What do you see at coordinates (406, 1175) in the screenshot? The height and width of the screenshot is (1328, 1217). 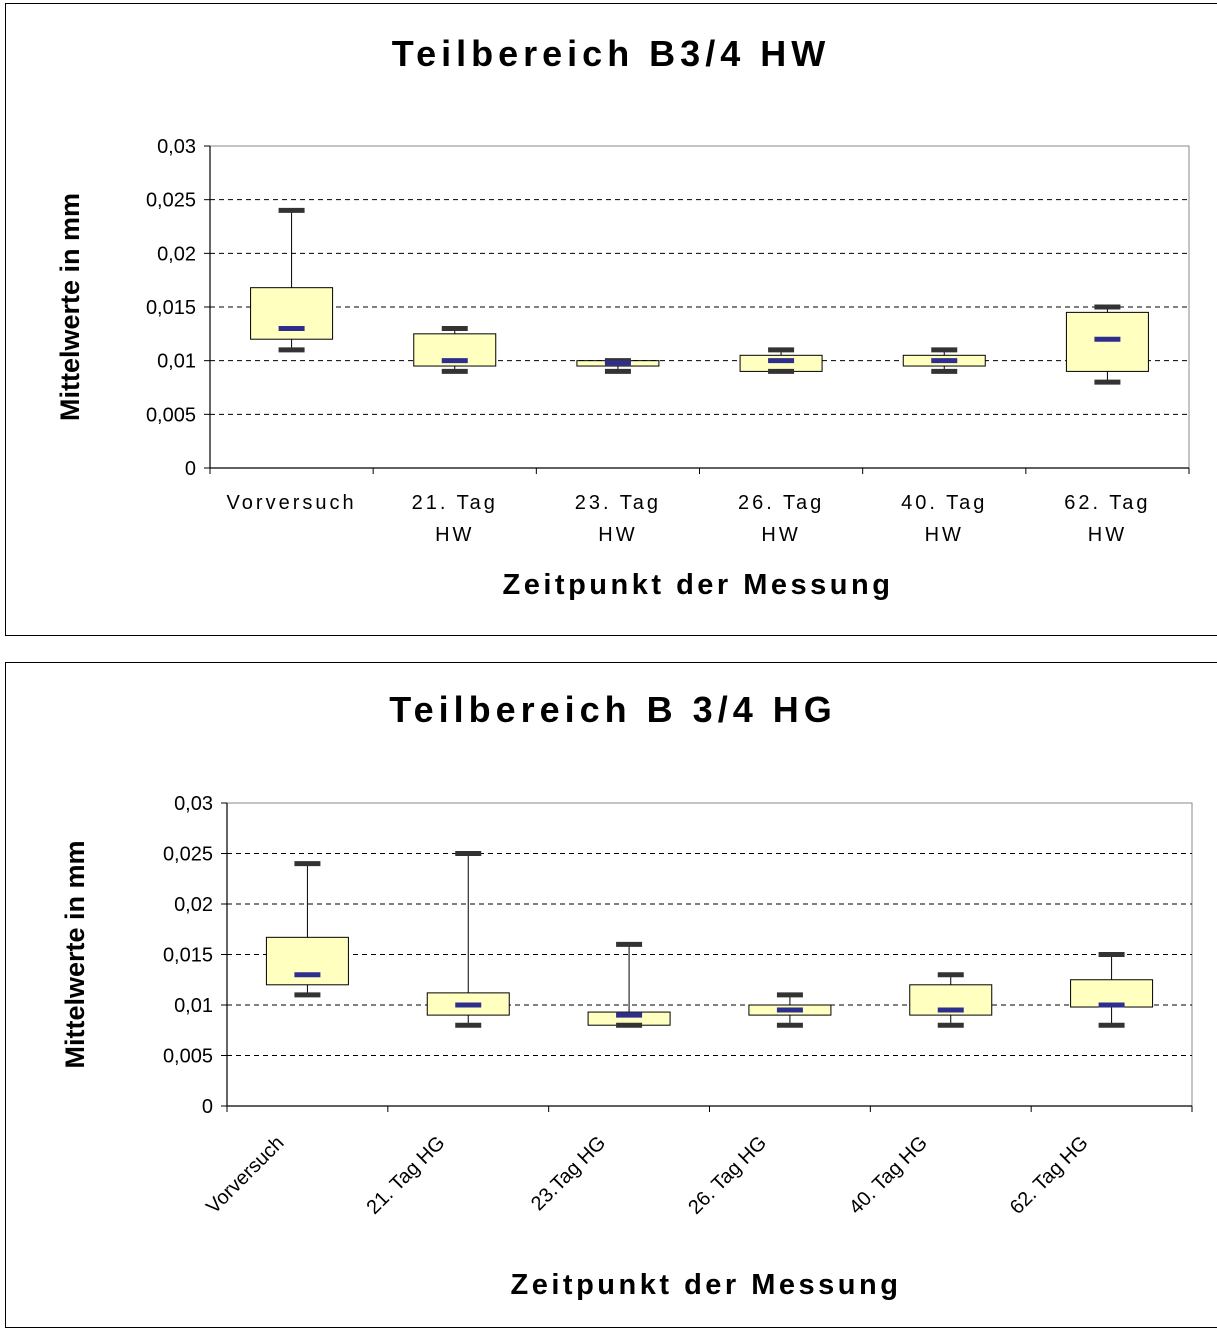 I see `chart2-category-label: 21. Tag HG` at bounding box center [406, 1175].